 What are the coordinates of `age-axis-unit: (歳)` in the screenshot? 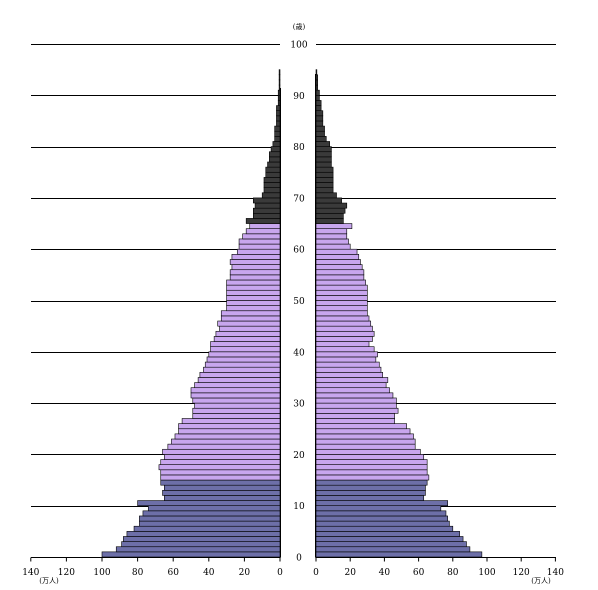 It's located at (299, 26).